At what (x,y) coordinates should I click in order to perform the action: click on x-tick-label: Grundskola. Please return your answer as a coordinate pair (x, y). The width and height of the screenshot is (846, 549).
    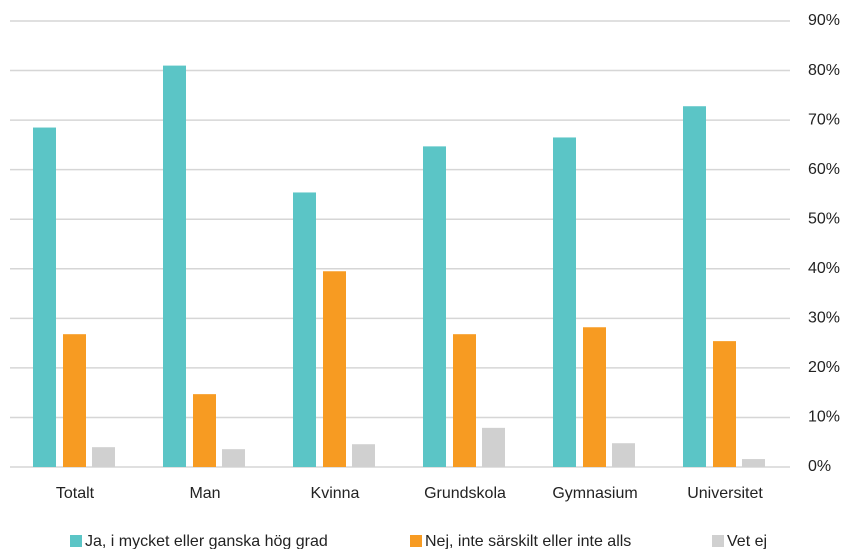
    Looking at the image, I should click on (465, 493).